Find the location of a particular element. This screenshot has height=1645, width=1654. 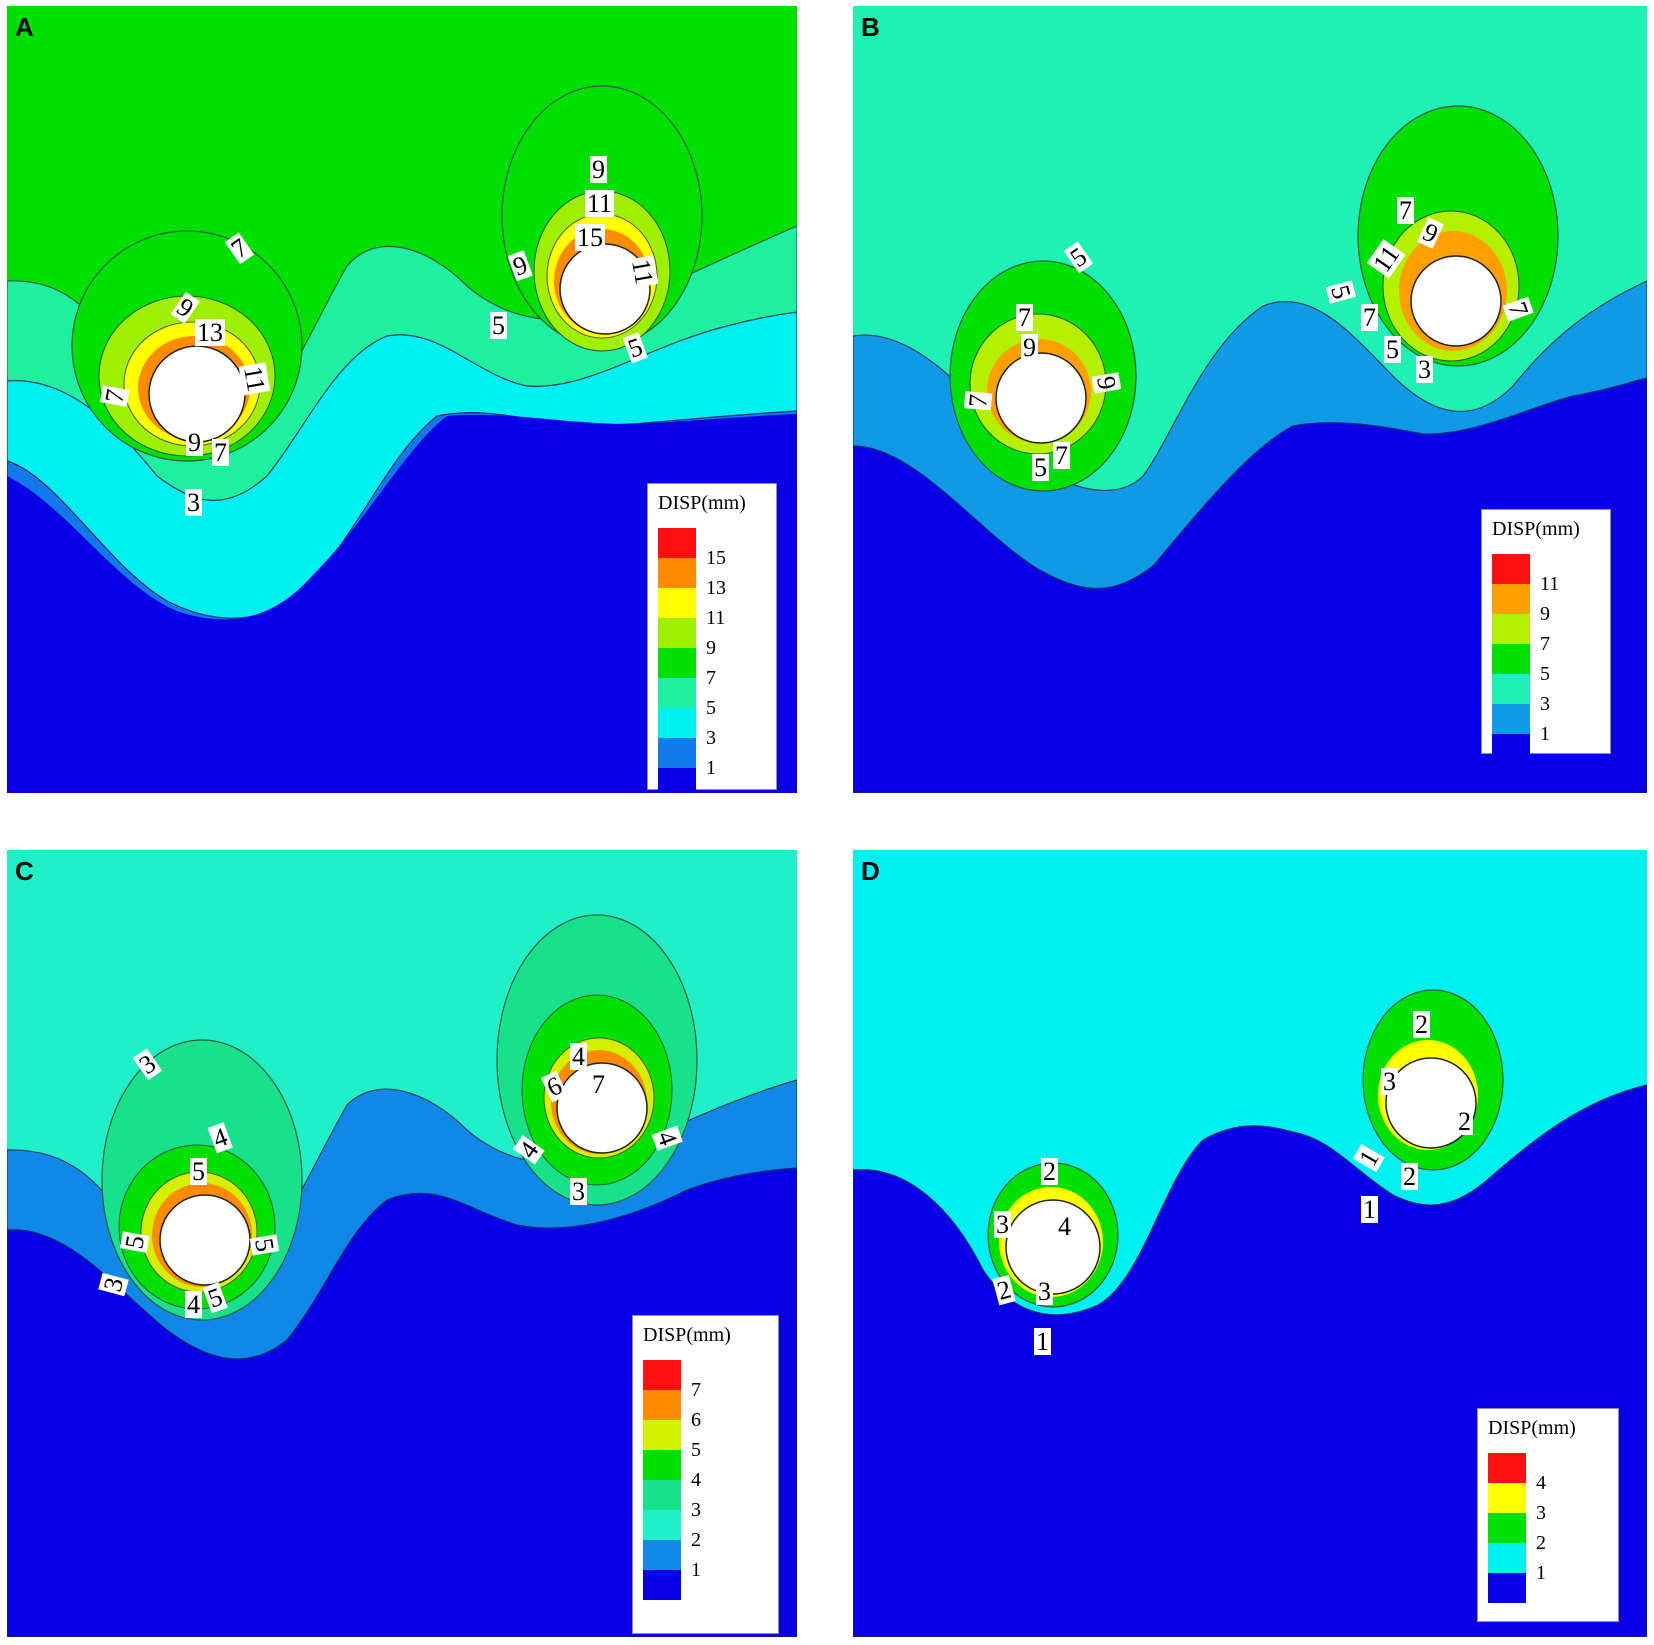

legend-row: 4 is located at coordinates (703, 1470).